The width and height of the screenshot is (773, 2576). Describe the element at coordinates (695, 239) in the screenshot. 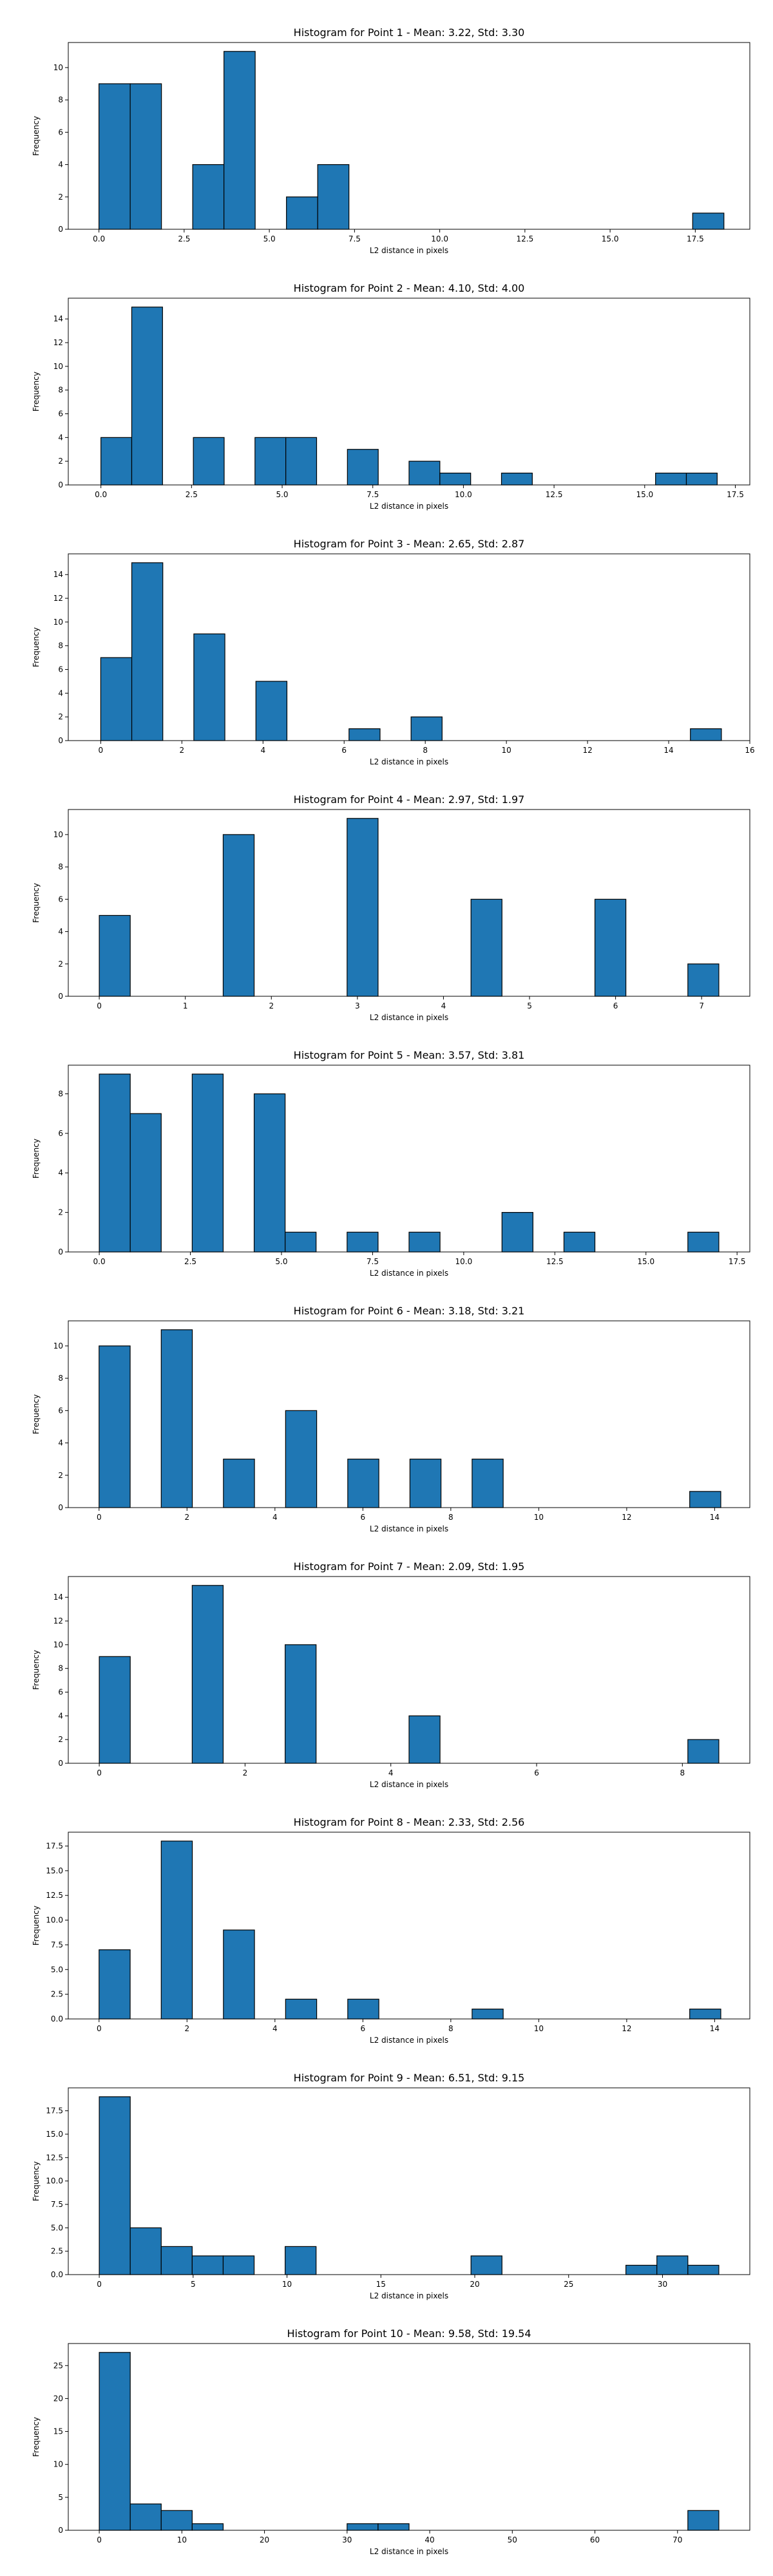

I see `x-tick-label: 17.5` at that location.